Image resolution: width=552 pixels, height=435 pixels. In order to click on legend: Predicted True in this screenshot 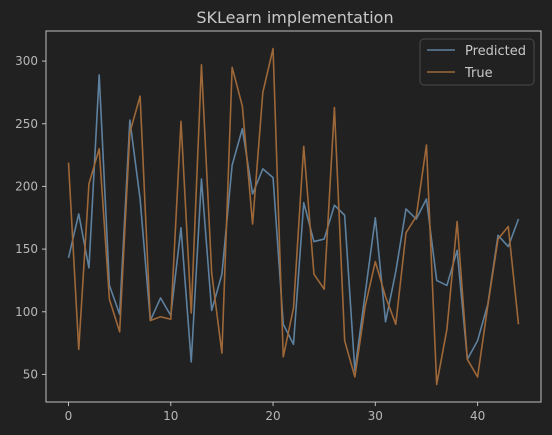, I will do `click(477, 62)`.